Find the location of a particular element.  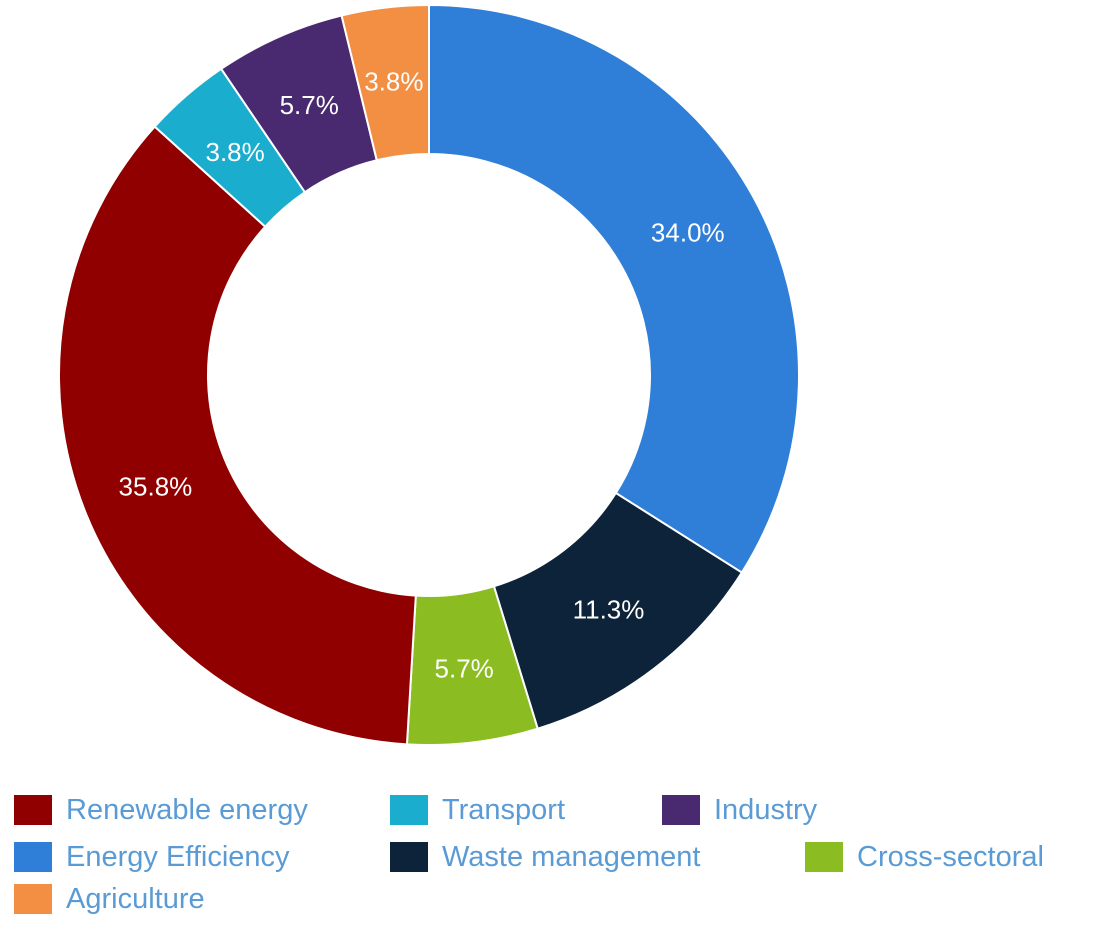

legend-item-energy-efficiency: Energy Efficiency is located at coordinates (152, 857).